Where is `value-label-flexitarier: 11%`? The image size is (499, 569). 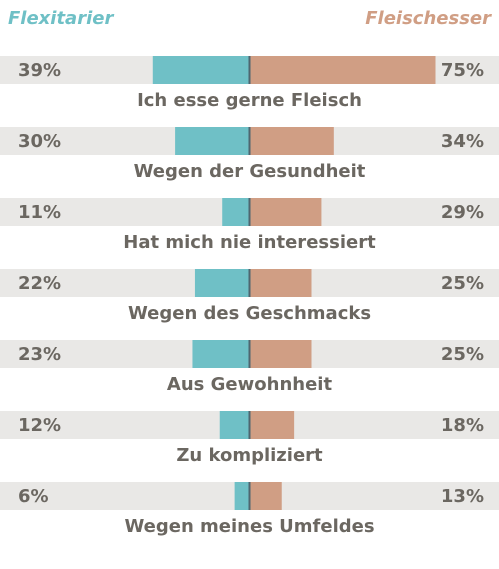
value-label-flexitarier: 11% is located at coordinates (39, 212).